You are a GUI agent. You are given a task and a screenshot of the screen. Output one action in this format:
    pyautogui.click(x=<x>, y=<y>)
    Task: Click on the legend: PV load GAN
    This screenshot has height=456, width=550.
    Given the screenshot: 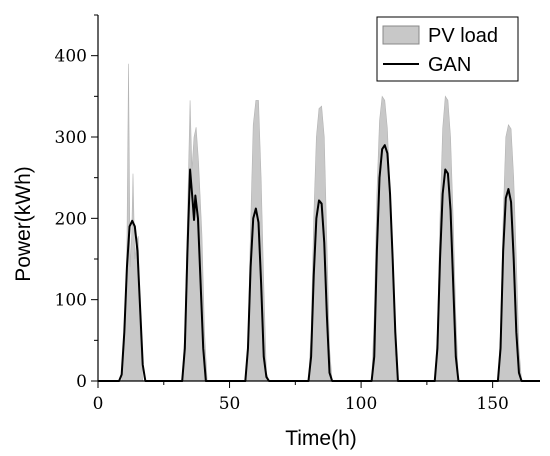 What is the action you would take?
    pyautogui.click(x=447, y=49)
    